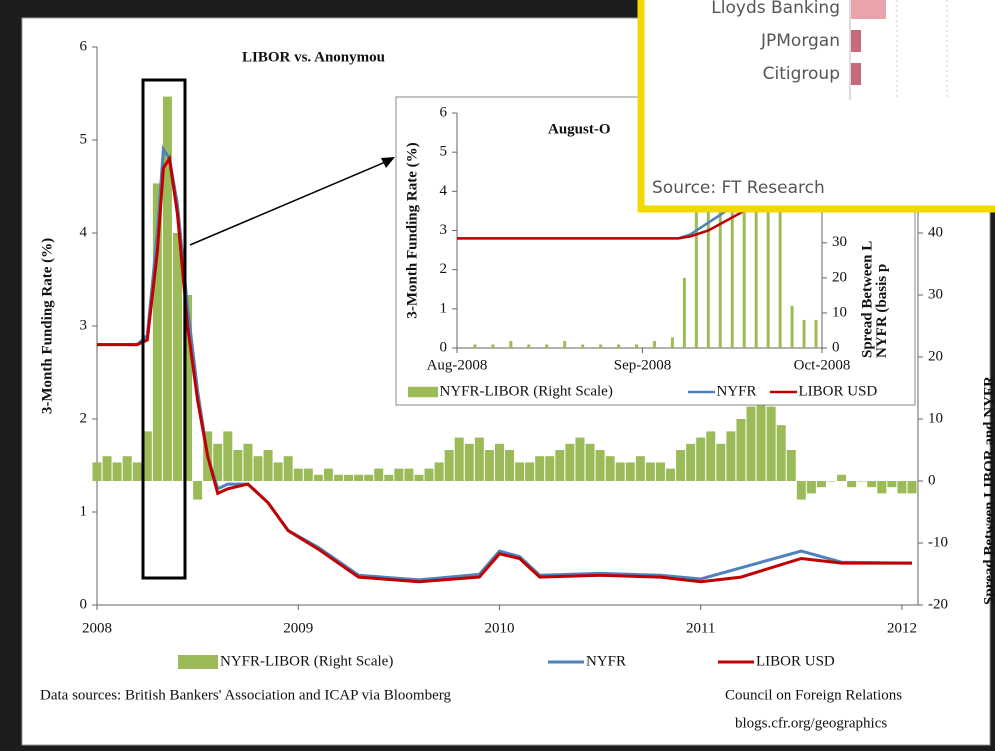 This screenshot has height=751, width=995. Describe the element at coordinates (932, 480) in the screenshot. I see `y2-tick-label: 0` at that location.